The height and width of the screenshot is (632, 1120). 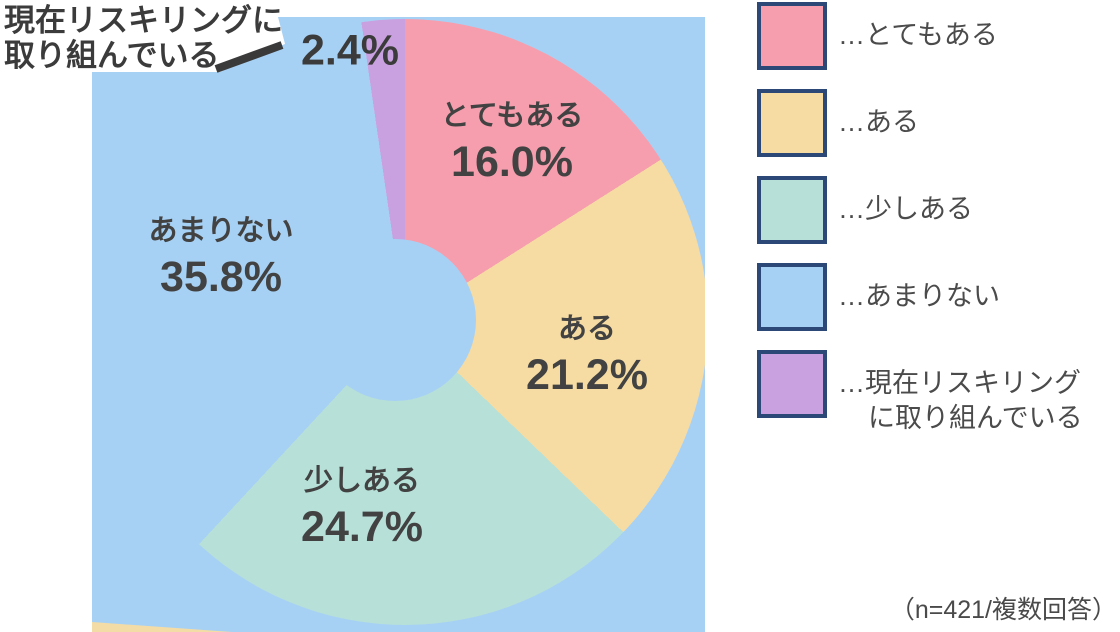 I want to click on slice-label-totemoaru: とてもある 16.0%, so click(x=512, y=143).